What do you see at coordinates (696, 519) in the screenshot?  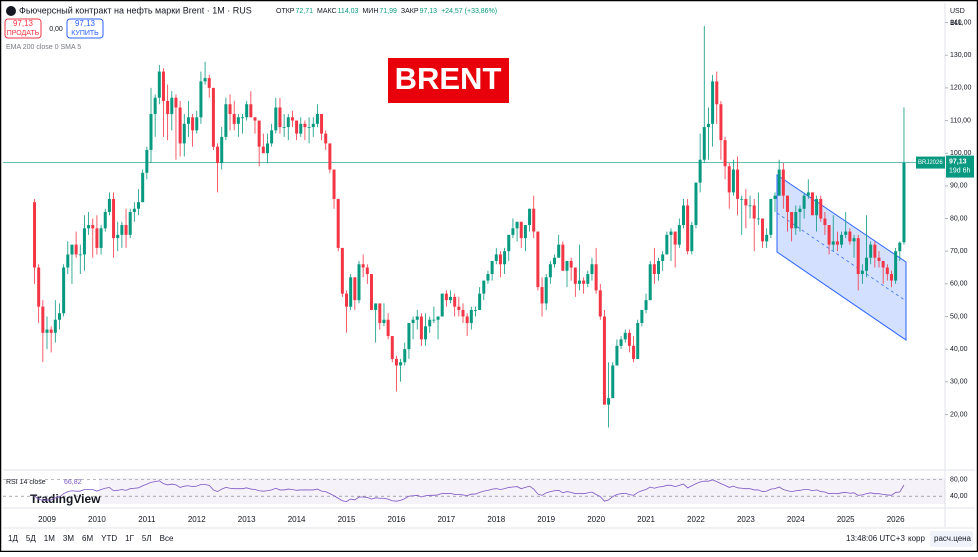 I see `x-tick-label: 2022` at bounding box center [696, 519].